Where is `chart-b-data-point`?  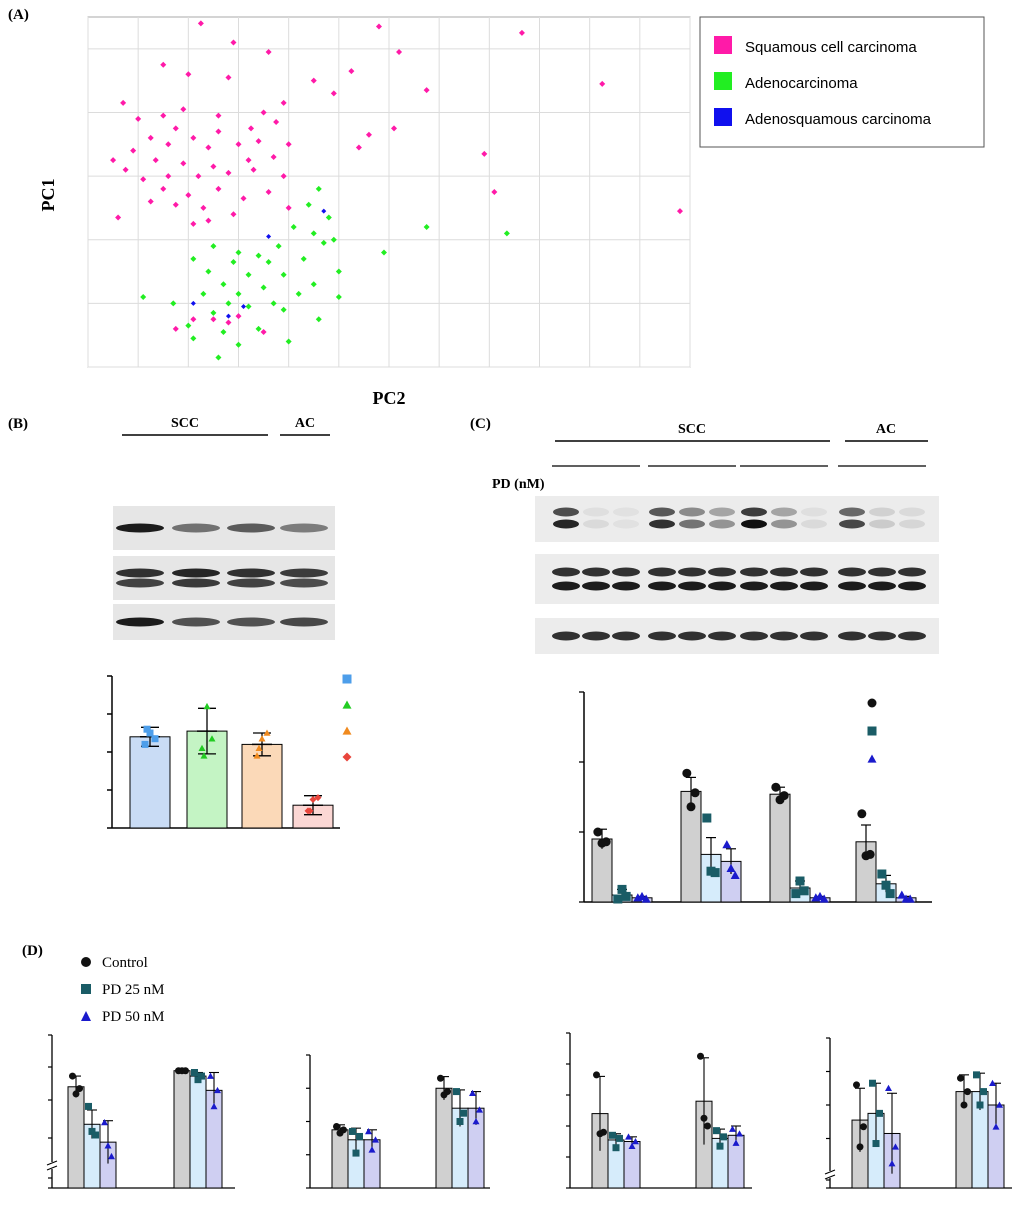 chart-b-data-point is located at coordinates (150, 733).